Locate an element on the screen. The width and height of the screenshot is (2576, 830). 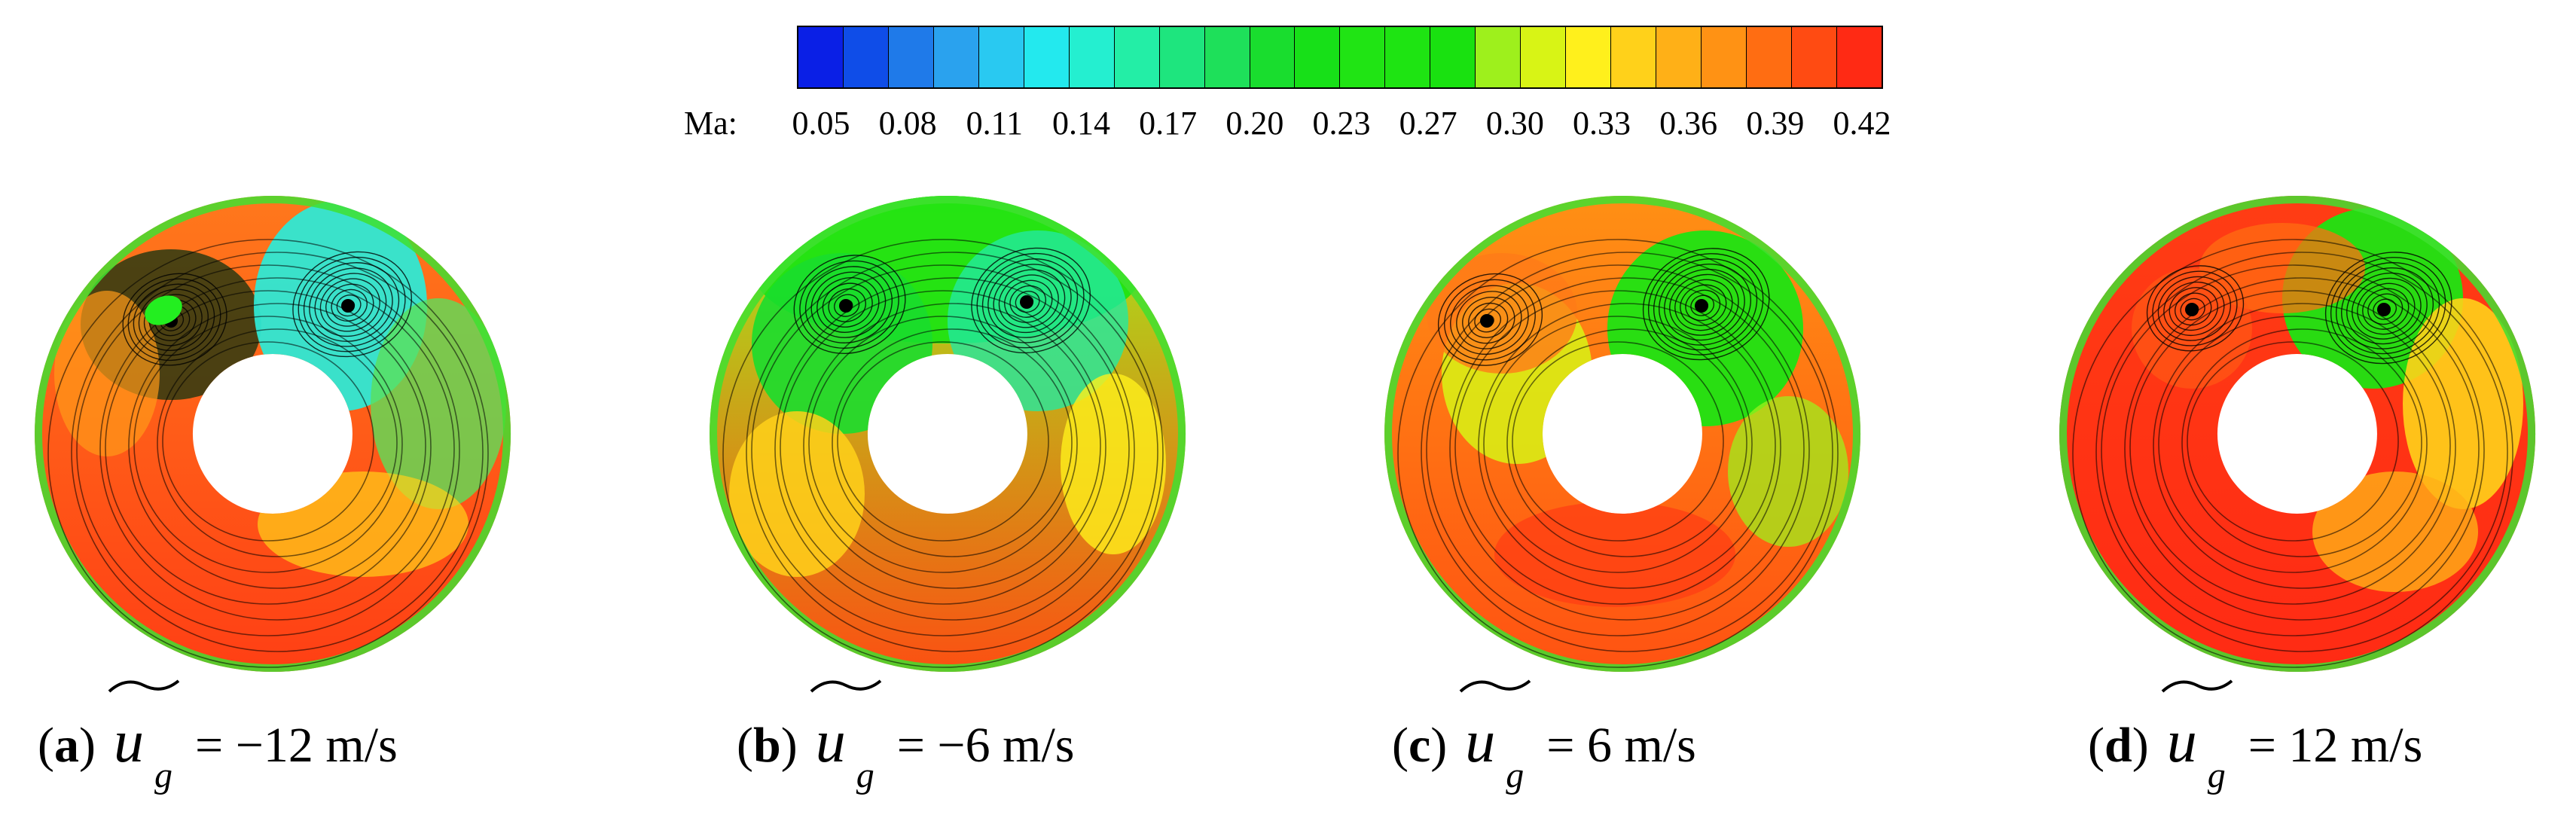
annulus-plot is located at coordinates (1623, 434).